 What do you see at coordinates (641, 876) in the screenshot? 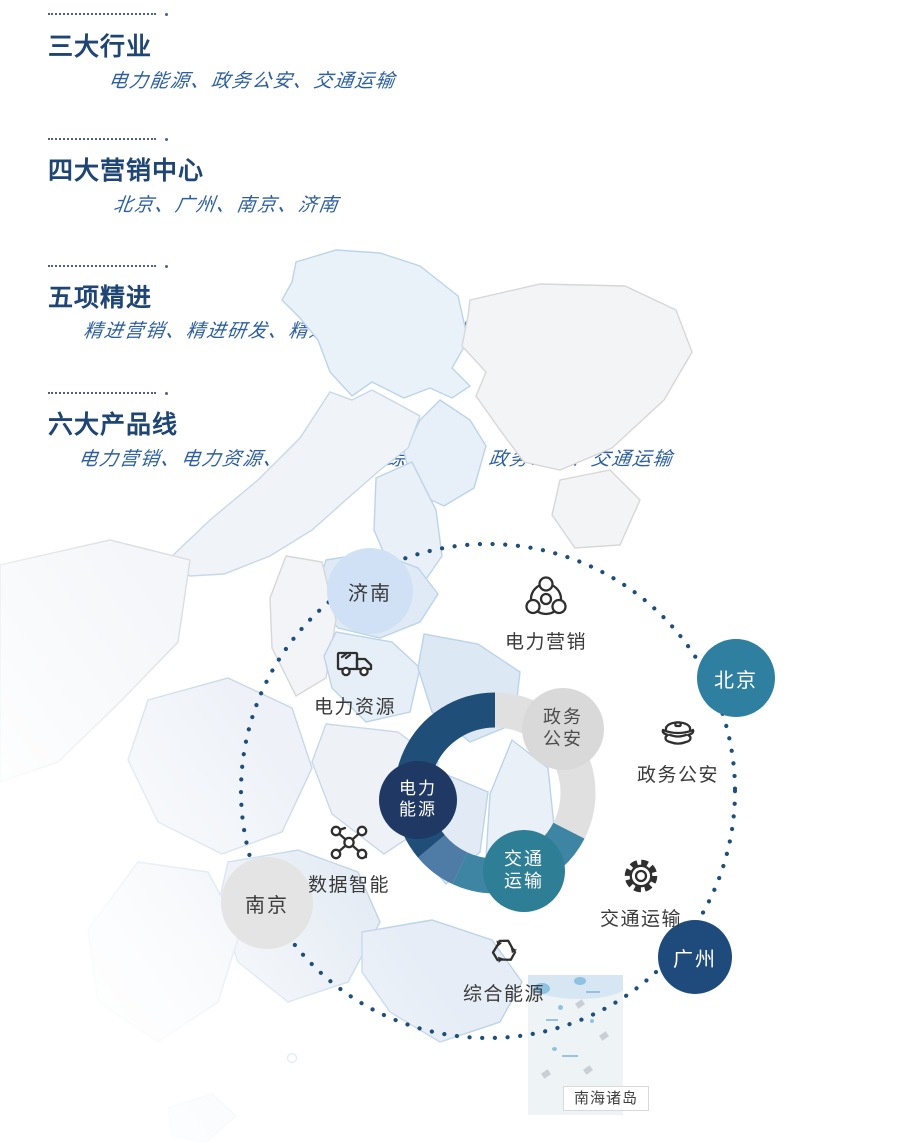
I see `gear-icon` at bounding box center [641, 876].